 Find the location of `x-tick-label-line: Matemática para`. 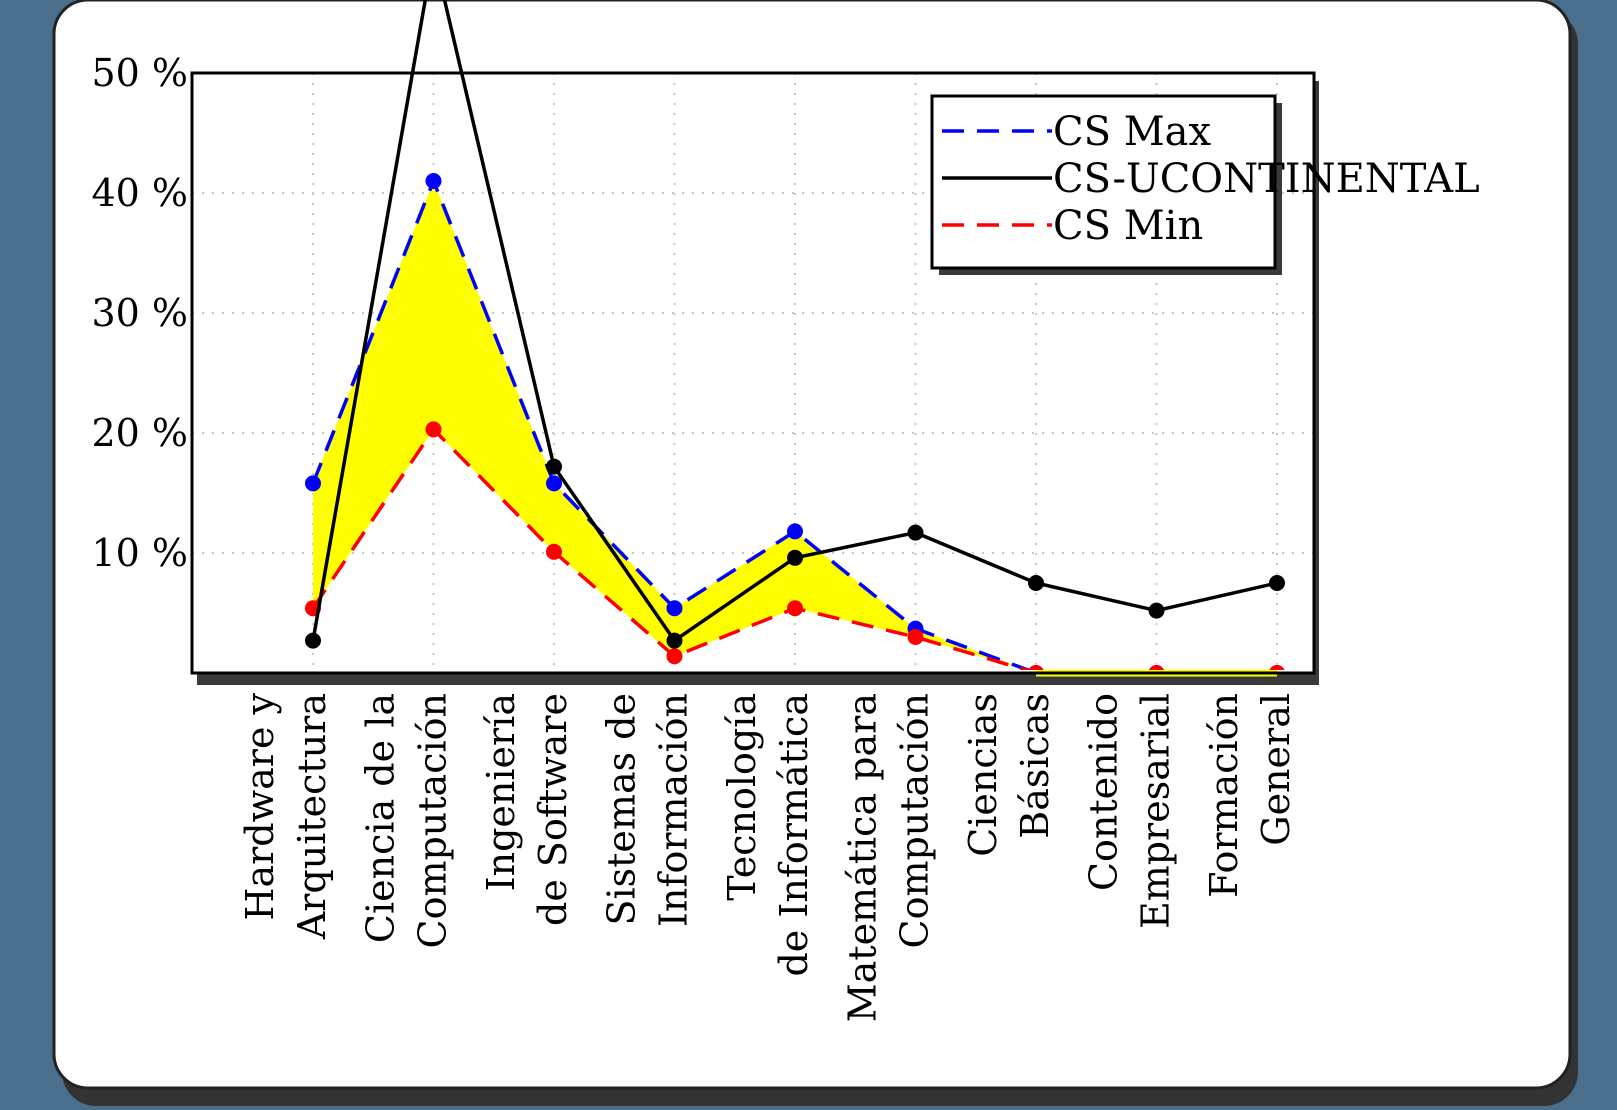

x-tick-label-line: Matemática para is located at coordinates (863, 857).